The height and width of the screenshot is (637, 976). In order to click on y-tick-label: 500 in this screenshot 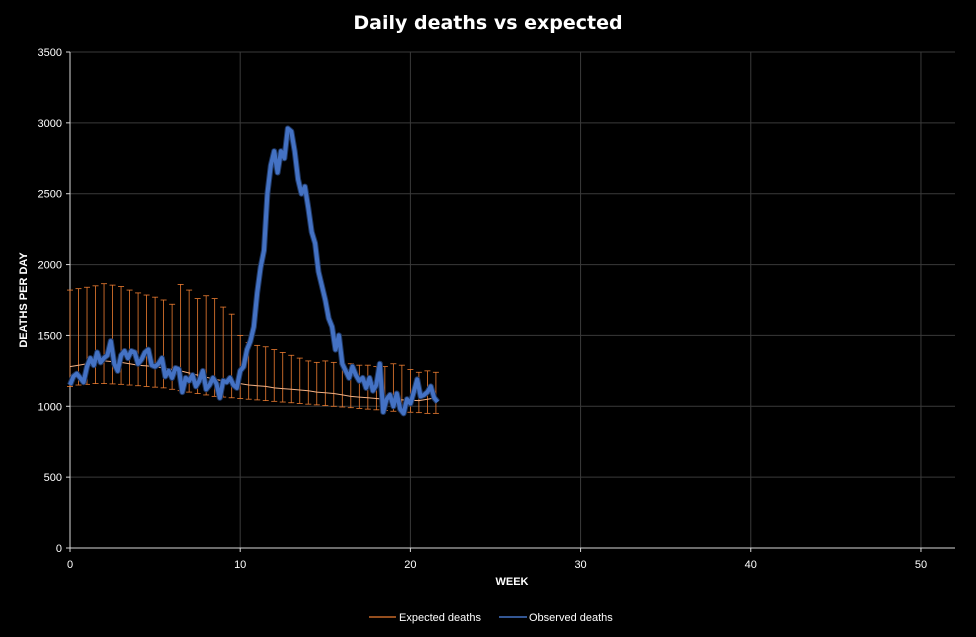, I will do `click(53, 478)`.